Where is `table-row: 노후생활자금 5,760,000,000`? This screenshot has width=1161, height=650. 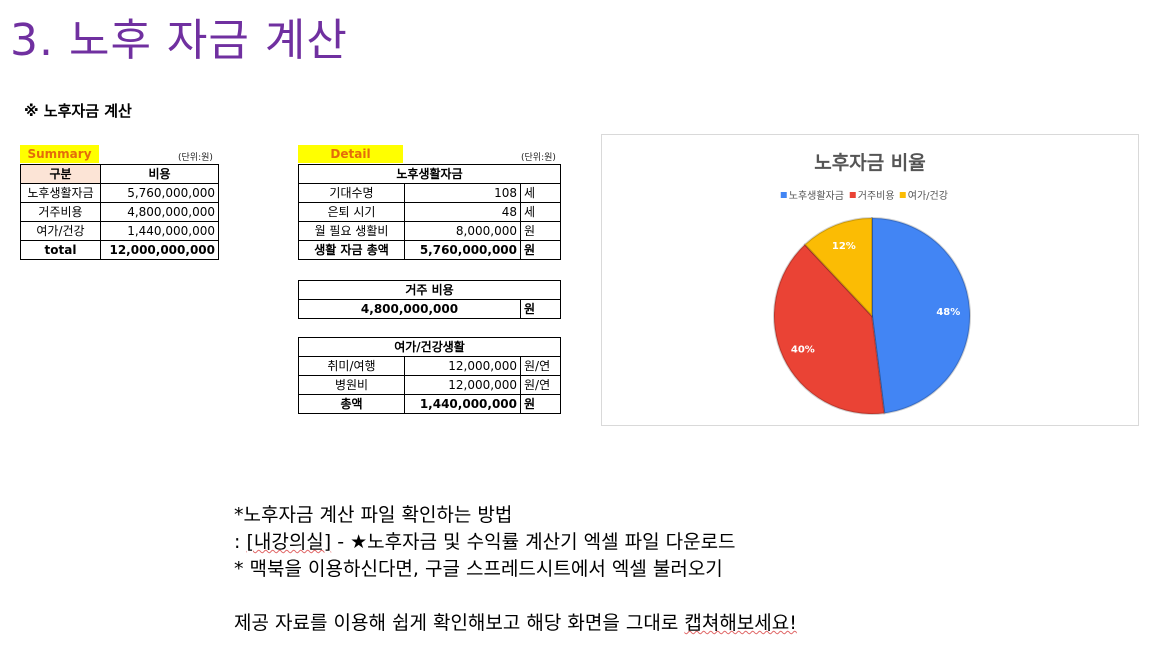 table-row: 노후생활자금 5,760,000,000 is located at coordinates (119, 193).